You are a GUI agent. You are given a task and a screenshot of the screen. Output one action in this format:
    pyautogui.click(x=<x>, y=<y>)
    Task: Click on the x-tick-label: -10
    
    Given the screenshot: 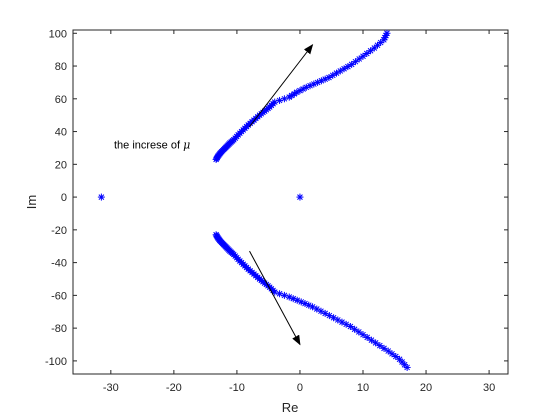 What is the action you would take?
    pyautogui.click(x=237, y=388)
    